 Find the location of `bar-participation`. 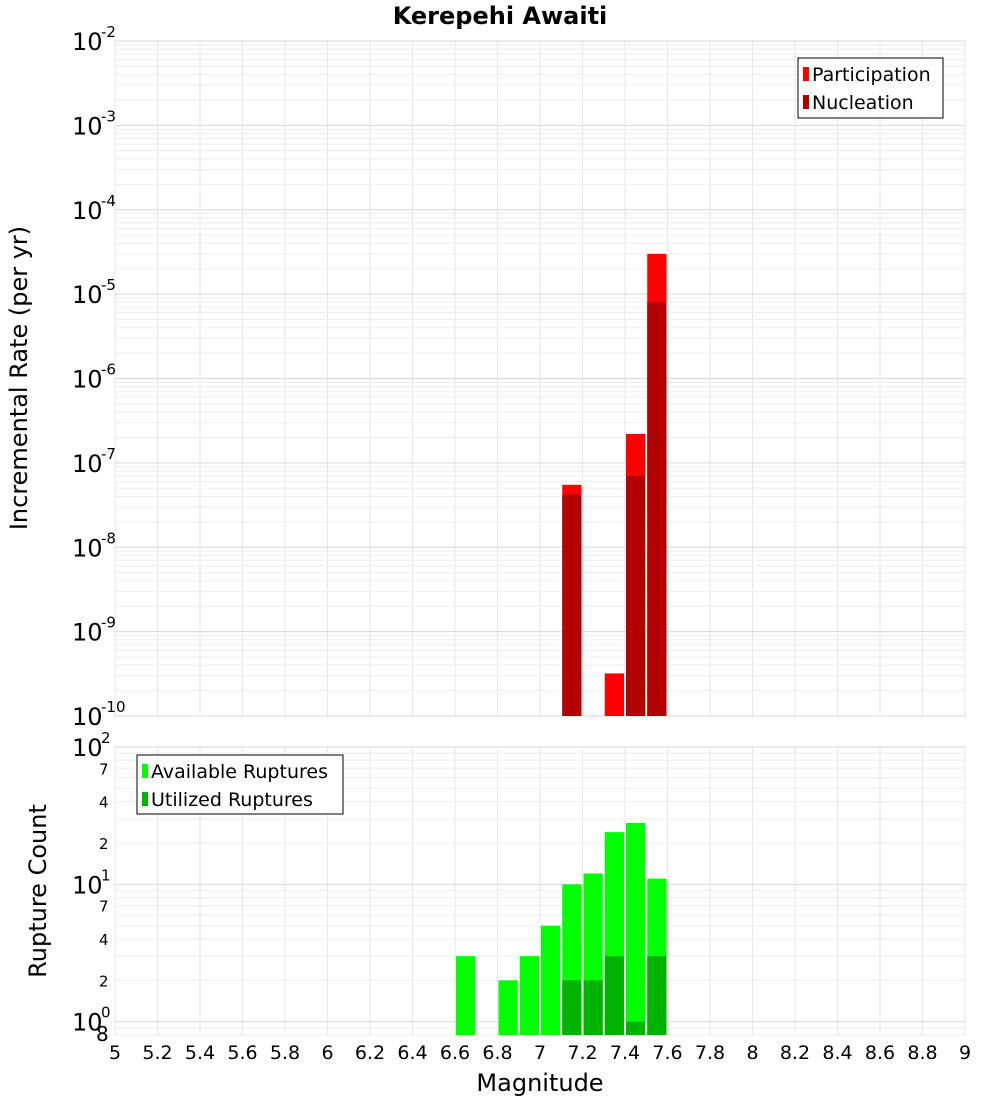

bar-participation is located at coordinates (614, 694).